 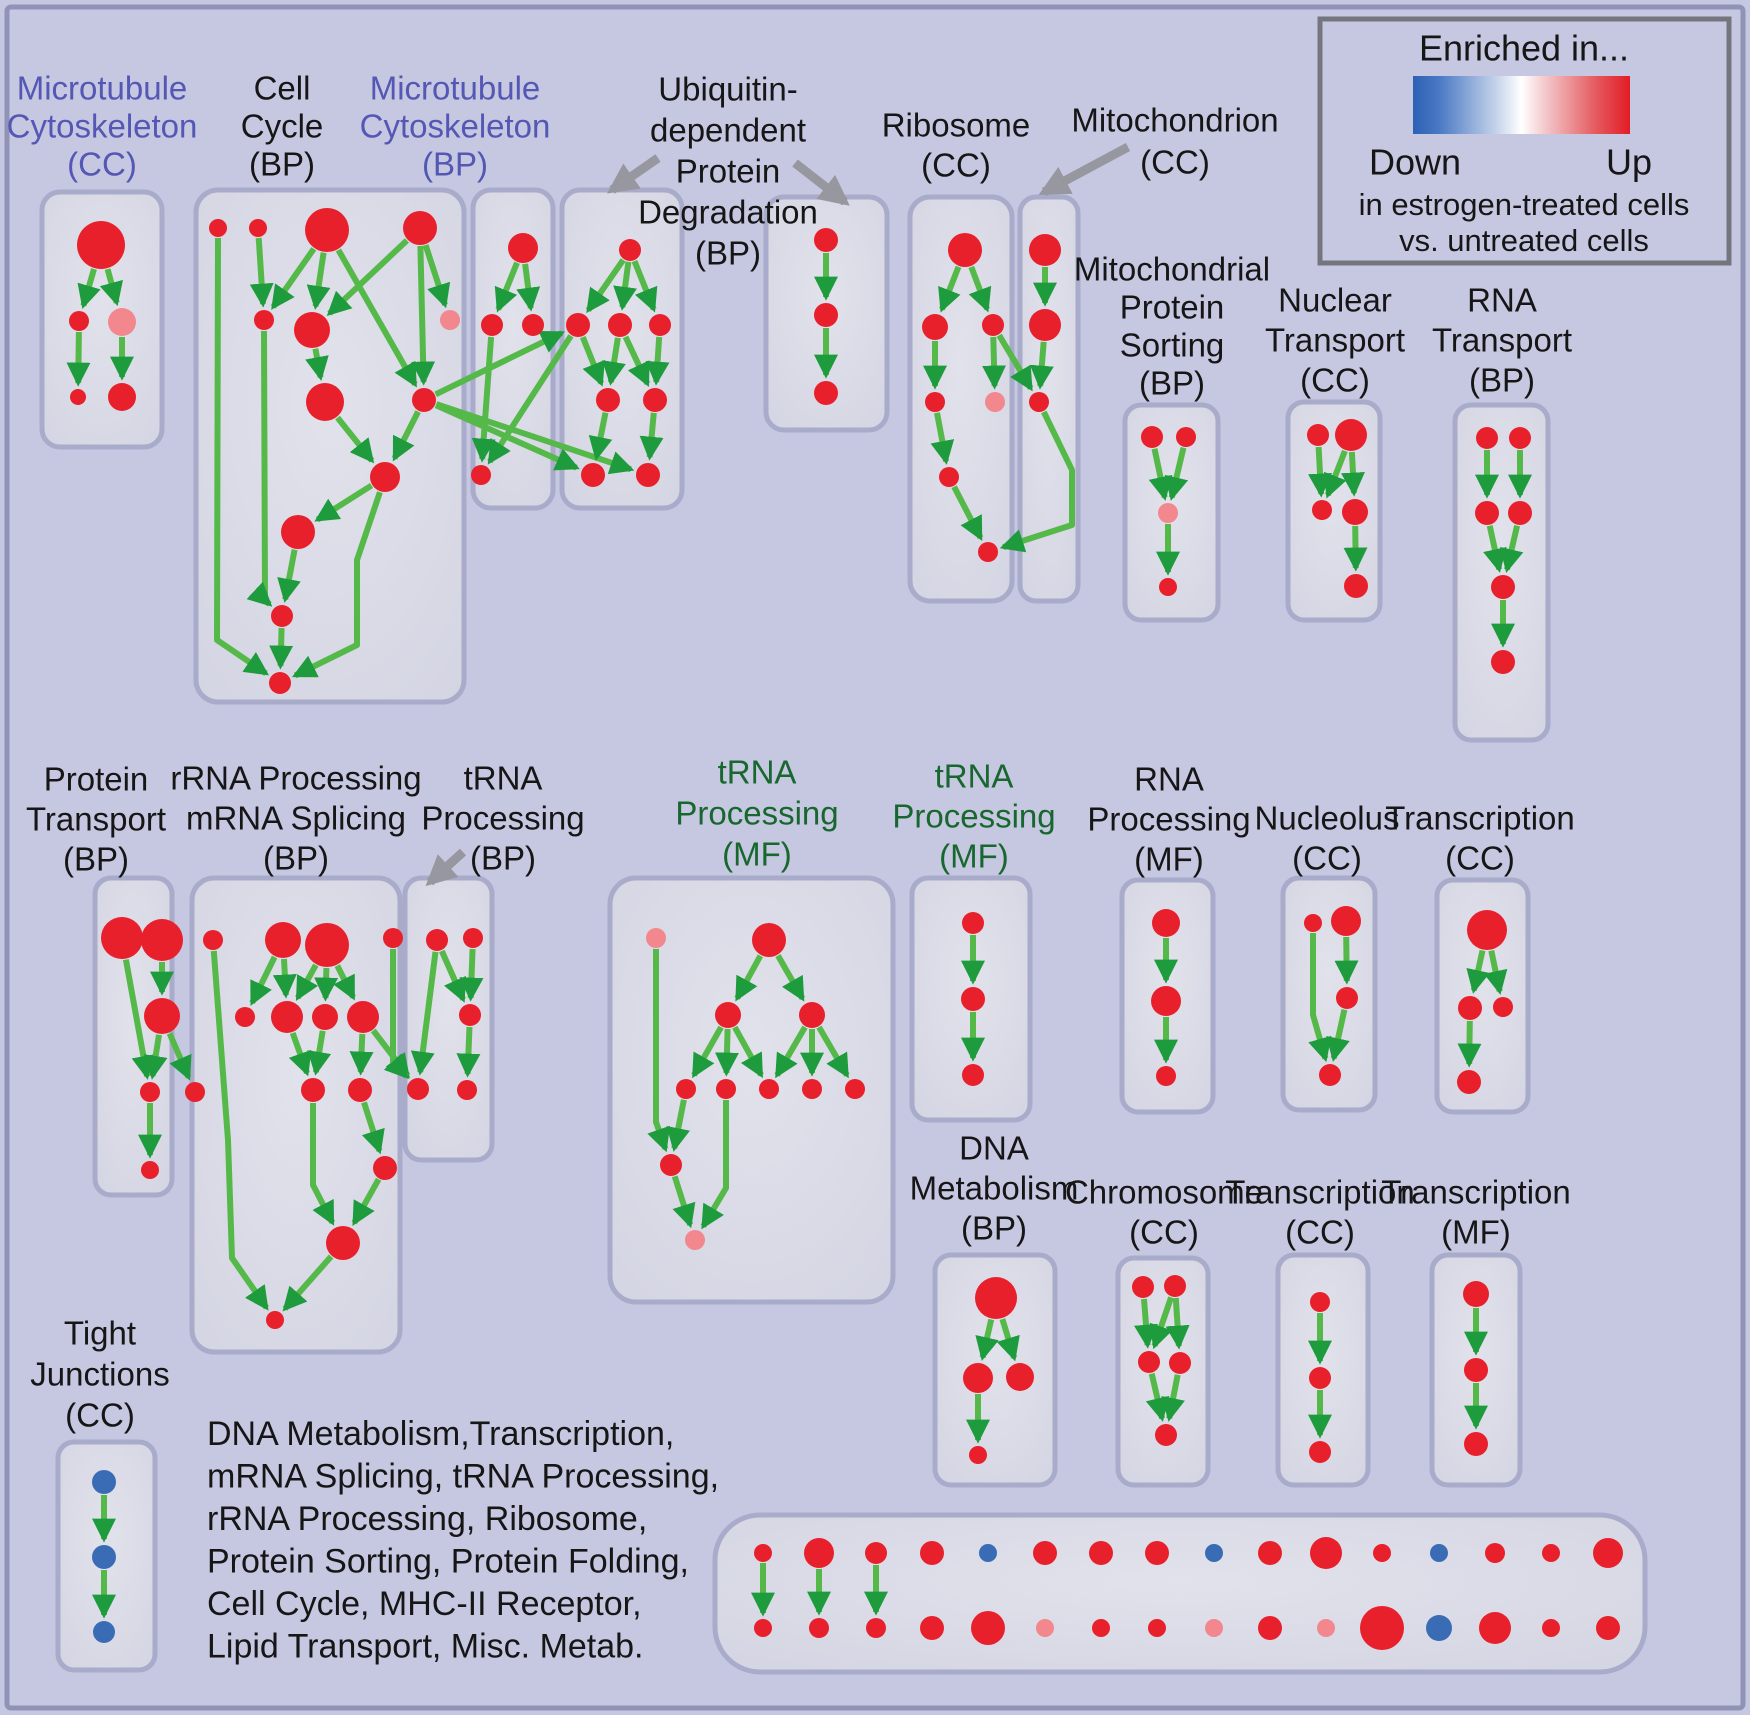 What do you see at coordinates (1476, 1294) in the screenshot?
I see `gene-node-cc1` at bounding box center [1476, 1294].